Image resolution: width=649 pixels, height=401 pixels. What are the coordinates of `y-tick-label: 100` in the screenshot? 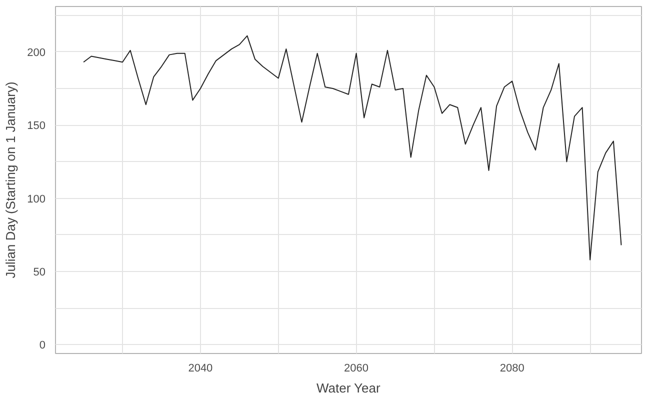 It's located at (36, 199).